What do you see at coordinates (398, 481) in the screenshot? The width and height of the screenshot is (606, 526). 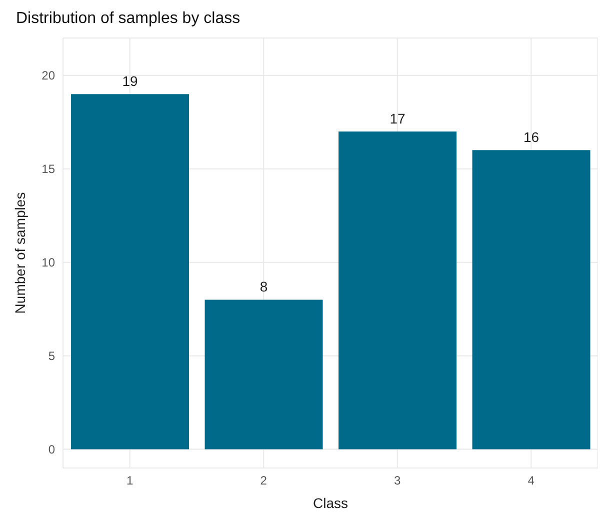 I see `x-tick-label: 3` at bounding box center [398, 481].